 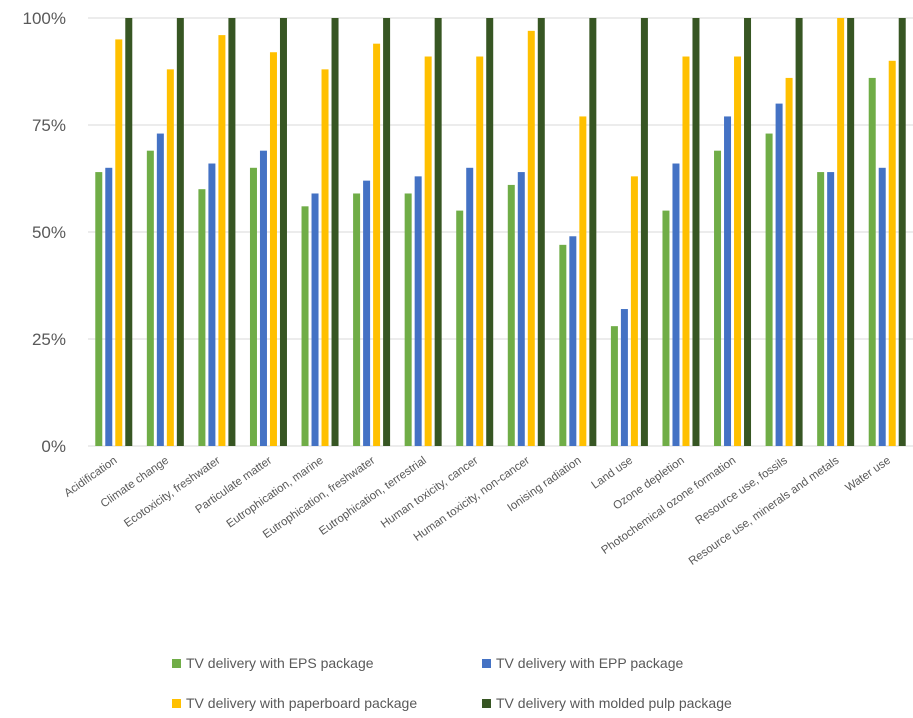 I want to click on y-tick-label: 100%, so click(x=44, y=18).